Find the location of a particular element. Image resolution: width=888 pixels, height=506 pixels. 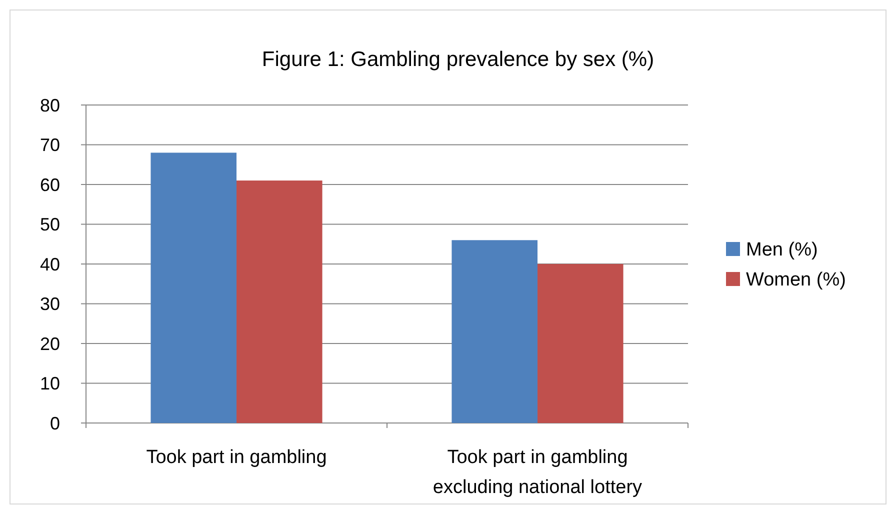

x-tick-label: Took part in gambling is located at coordinates (236, 457).